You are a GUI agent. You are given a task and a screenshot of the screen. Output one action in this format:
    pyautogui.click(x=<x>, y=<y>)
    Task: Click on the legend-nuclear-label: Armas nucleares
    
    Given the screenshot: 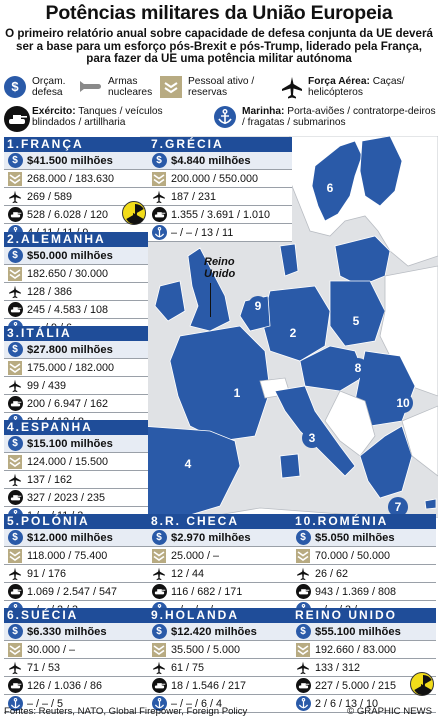 What is the action you would take?
    pyautogui.click(x=130, y=87)
    